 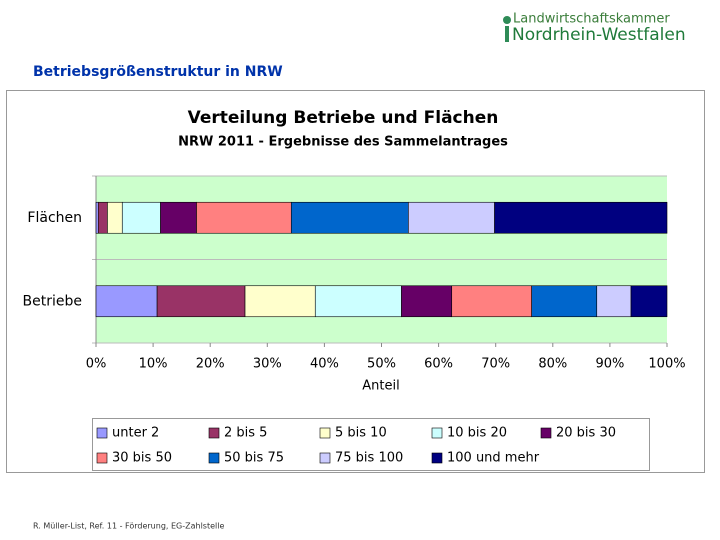 What do you see at coordinates (153, 364) in the screenshot?
I see `x-tick-label: 10%` at bounding box center [153, 364].